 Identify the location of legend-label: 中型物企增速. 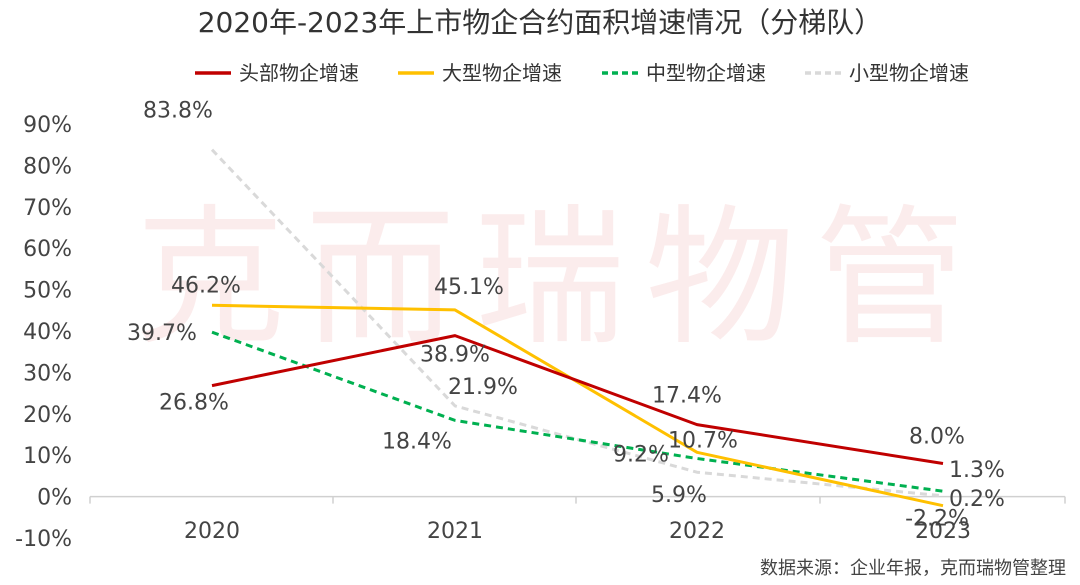
(706, 73).